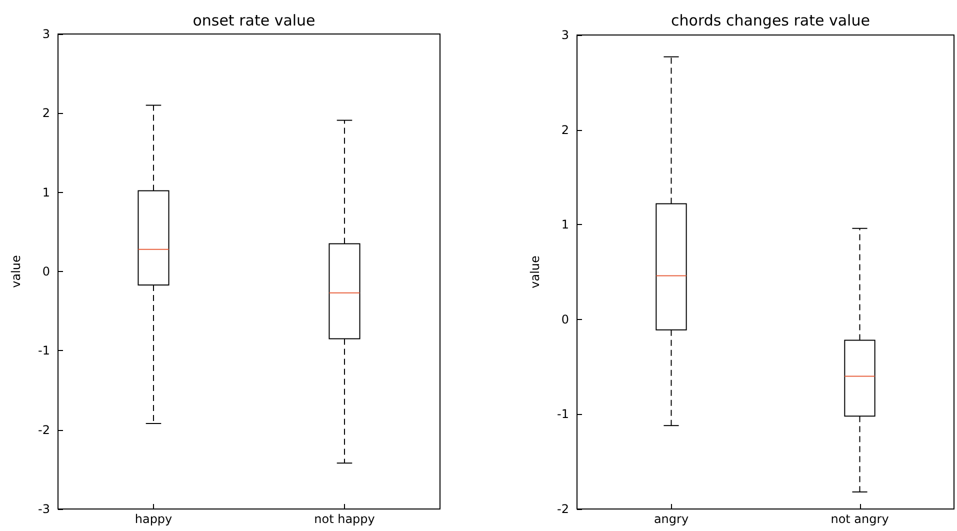  I want to click on x-tick-label: not happy, so click(344, 519).